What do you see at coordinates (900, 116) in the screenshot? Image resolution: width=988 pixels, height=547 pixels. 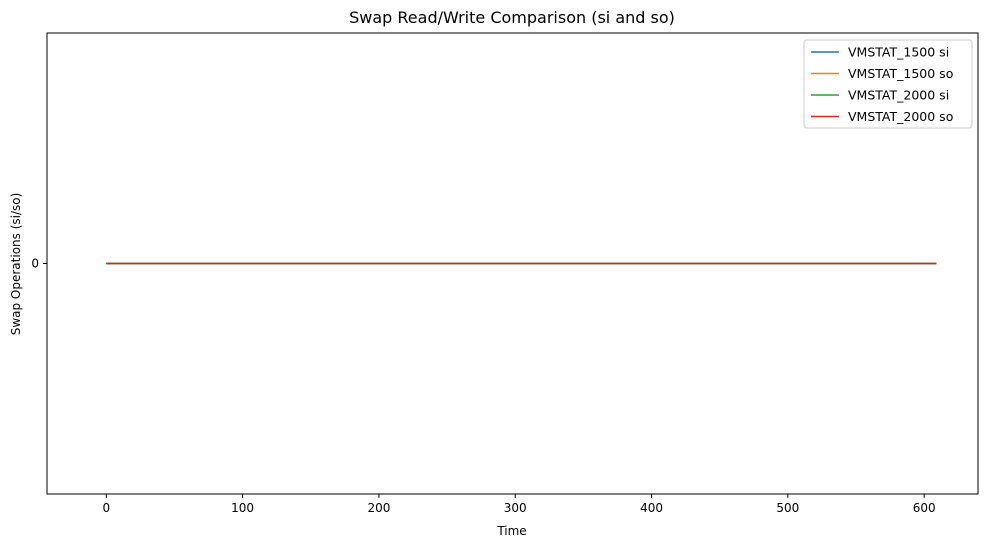 I see `legend-label-4: VMSTAT_2000 so` at bounding box center [900, 116].